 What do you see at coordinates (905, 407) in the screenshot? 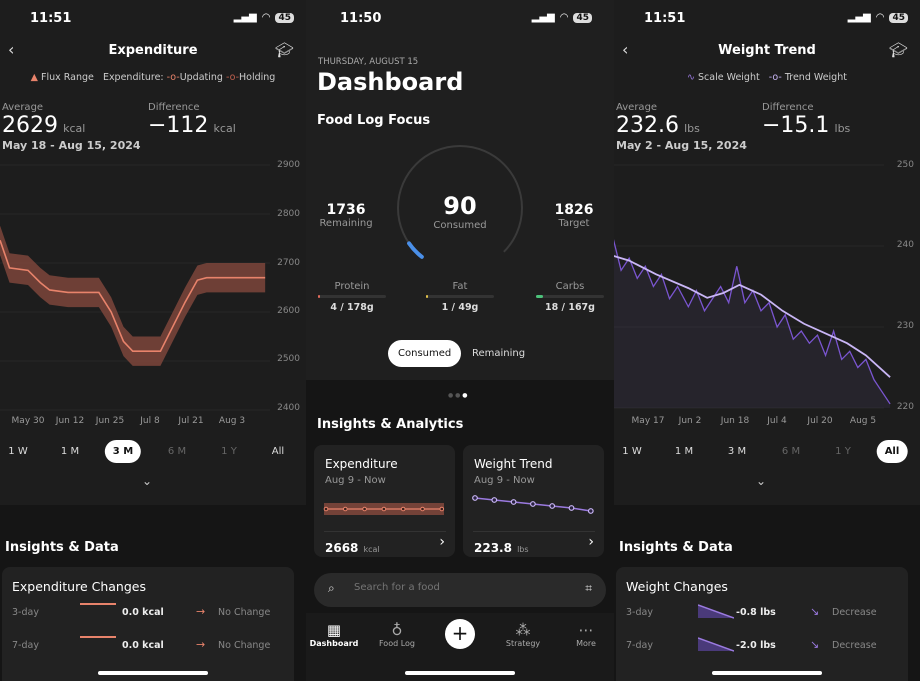
I see `y-tick: 220` at bounding box center [905, 407].